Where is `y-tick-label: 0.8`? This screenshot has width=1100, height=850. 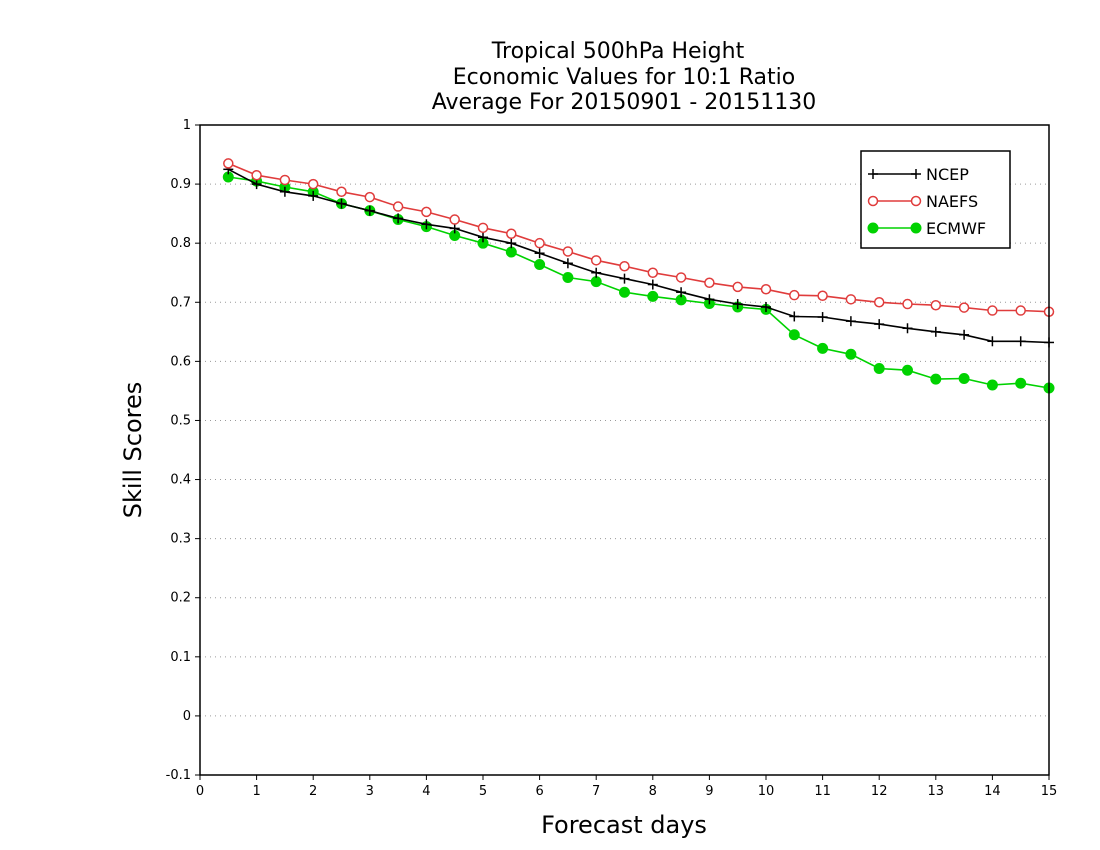
y-tick-label: 0.8 is located at coordinates (180, 243).